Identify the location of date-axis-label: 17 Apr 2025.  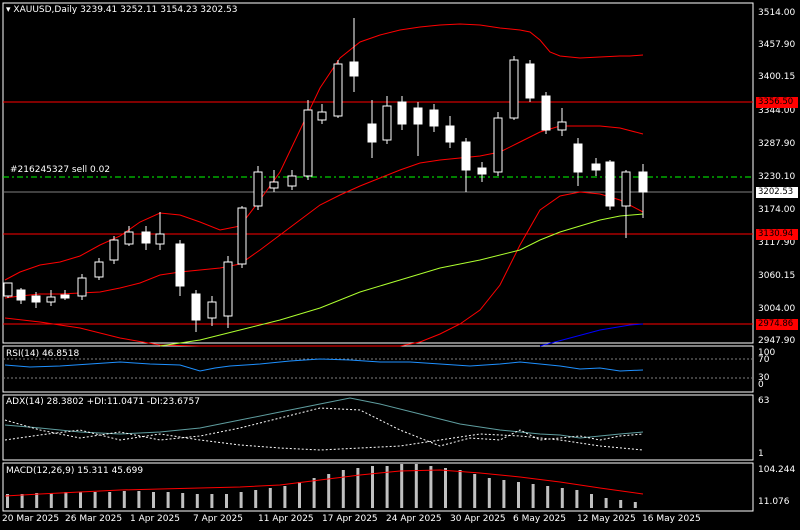
(350, 519).